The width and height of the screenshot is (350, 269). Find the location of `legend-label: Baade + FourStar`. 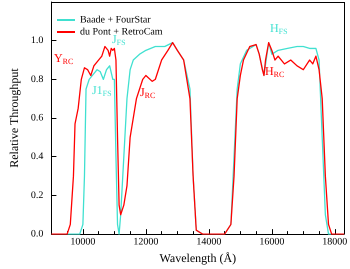

legend-label: Baade + FourStar is located at coordinates (116, 20).